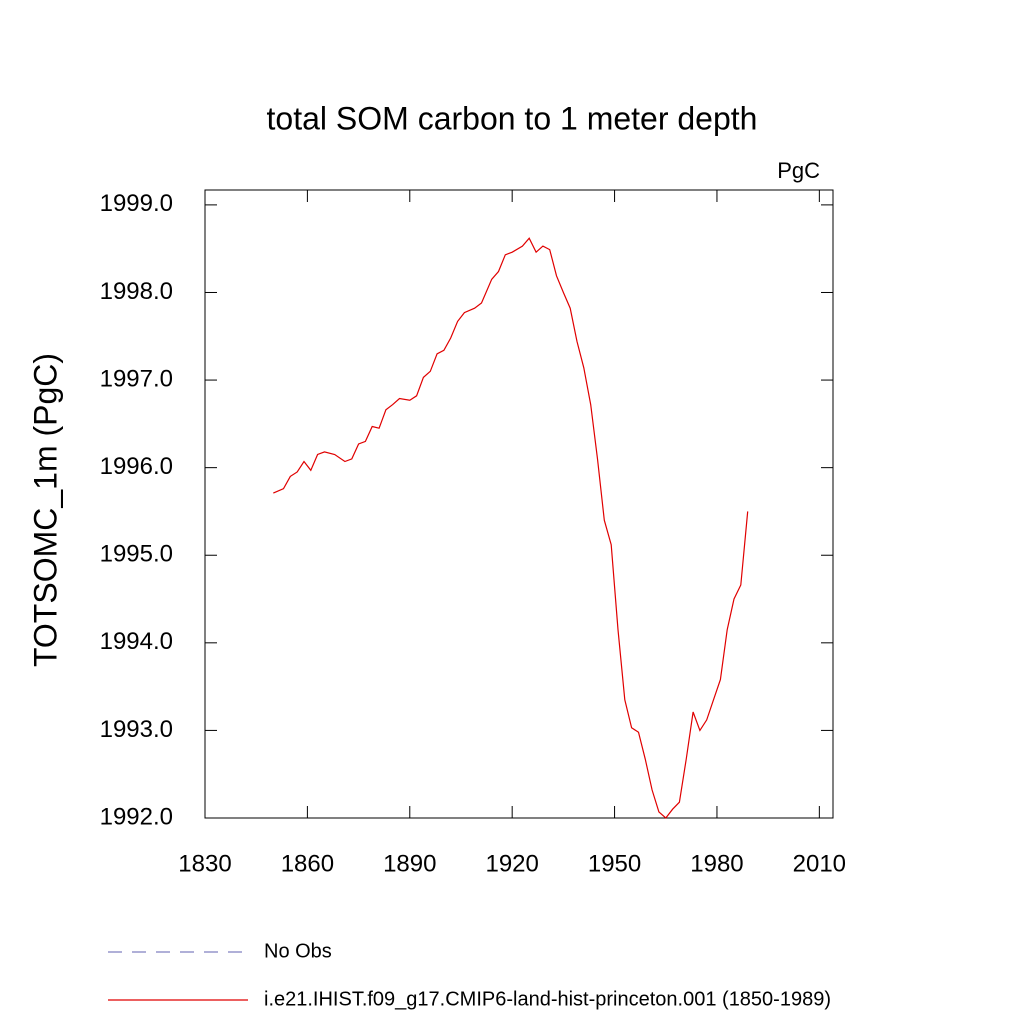 The width and height of the screenshot is (1024, 1029). What do you see at coordinates (136, 729) in the screenshot?
I see `y-tick-label: 1993.0` at bounding box center [136, 729].